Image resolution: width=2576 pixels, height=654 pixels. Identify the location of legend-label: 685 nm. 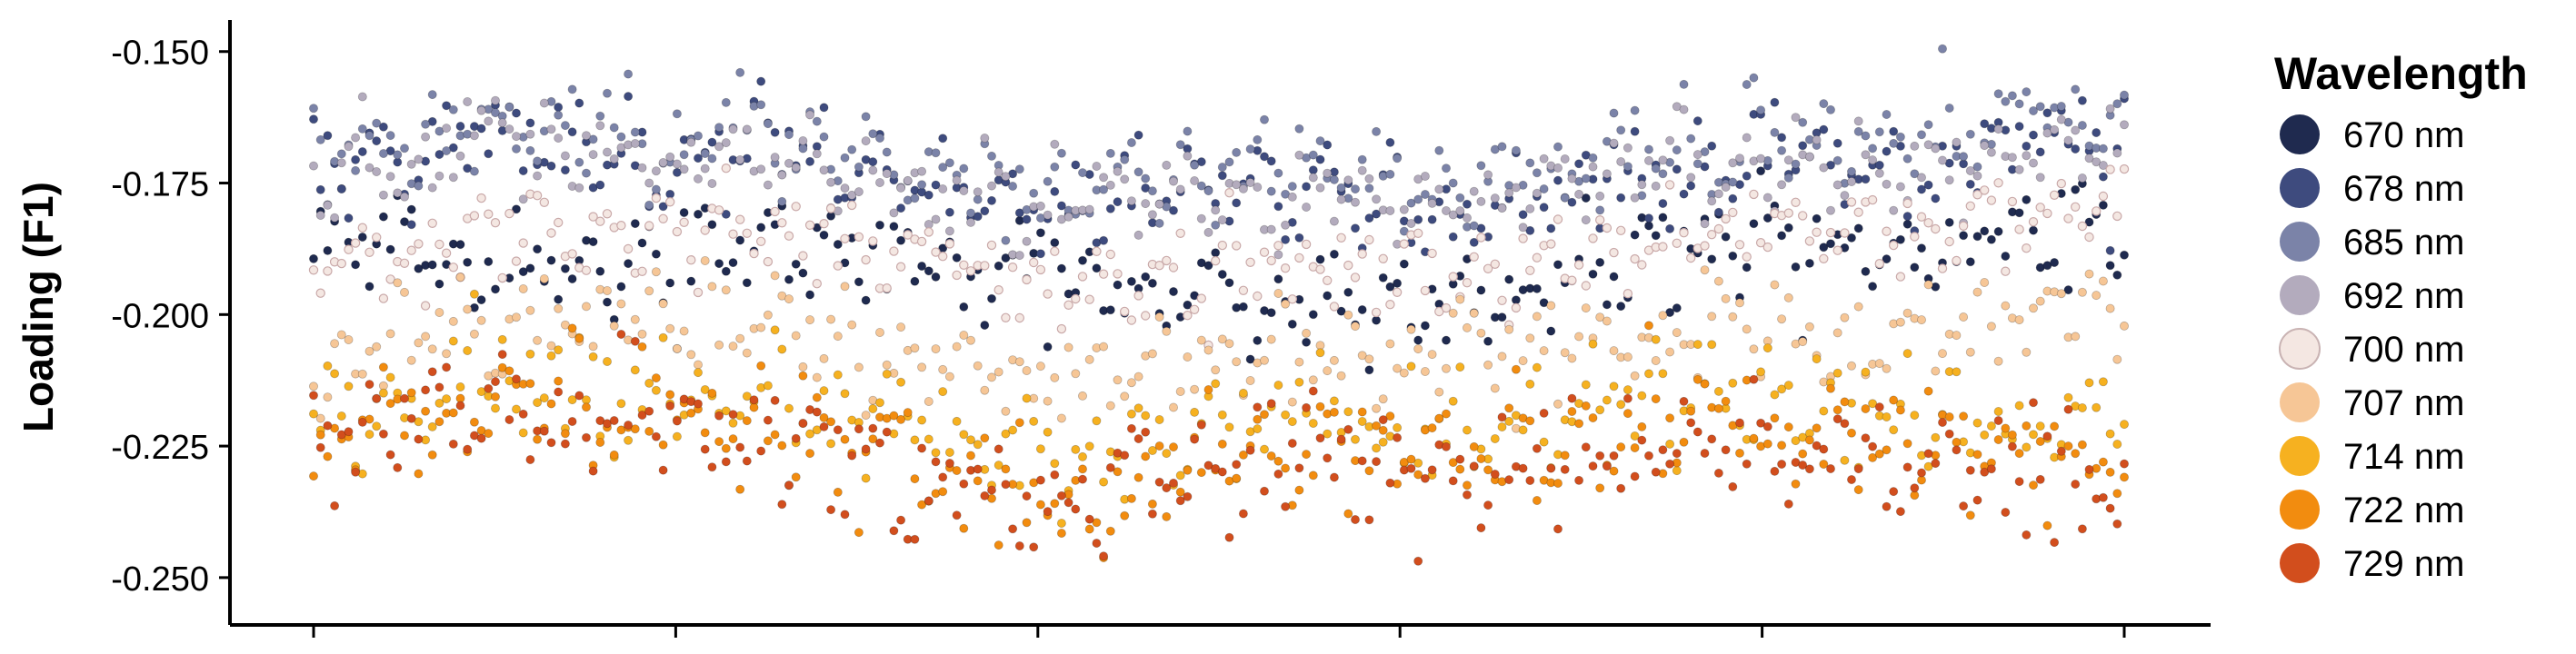
(2403, 243).